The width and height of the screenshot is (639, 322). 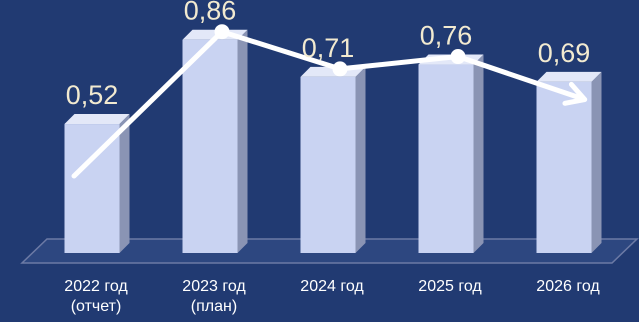 I want to click on value-label: 0,86, so click(x=210, y=13).